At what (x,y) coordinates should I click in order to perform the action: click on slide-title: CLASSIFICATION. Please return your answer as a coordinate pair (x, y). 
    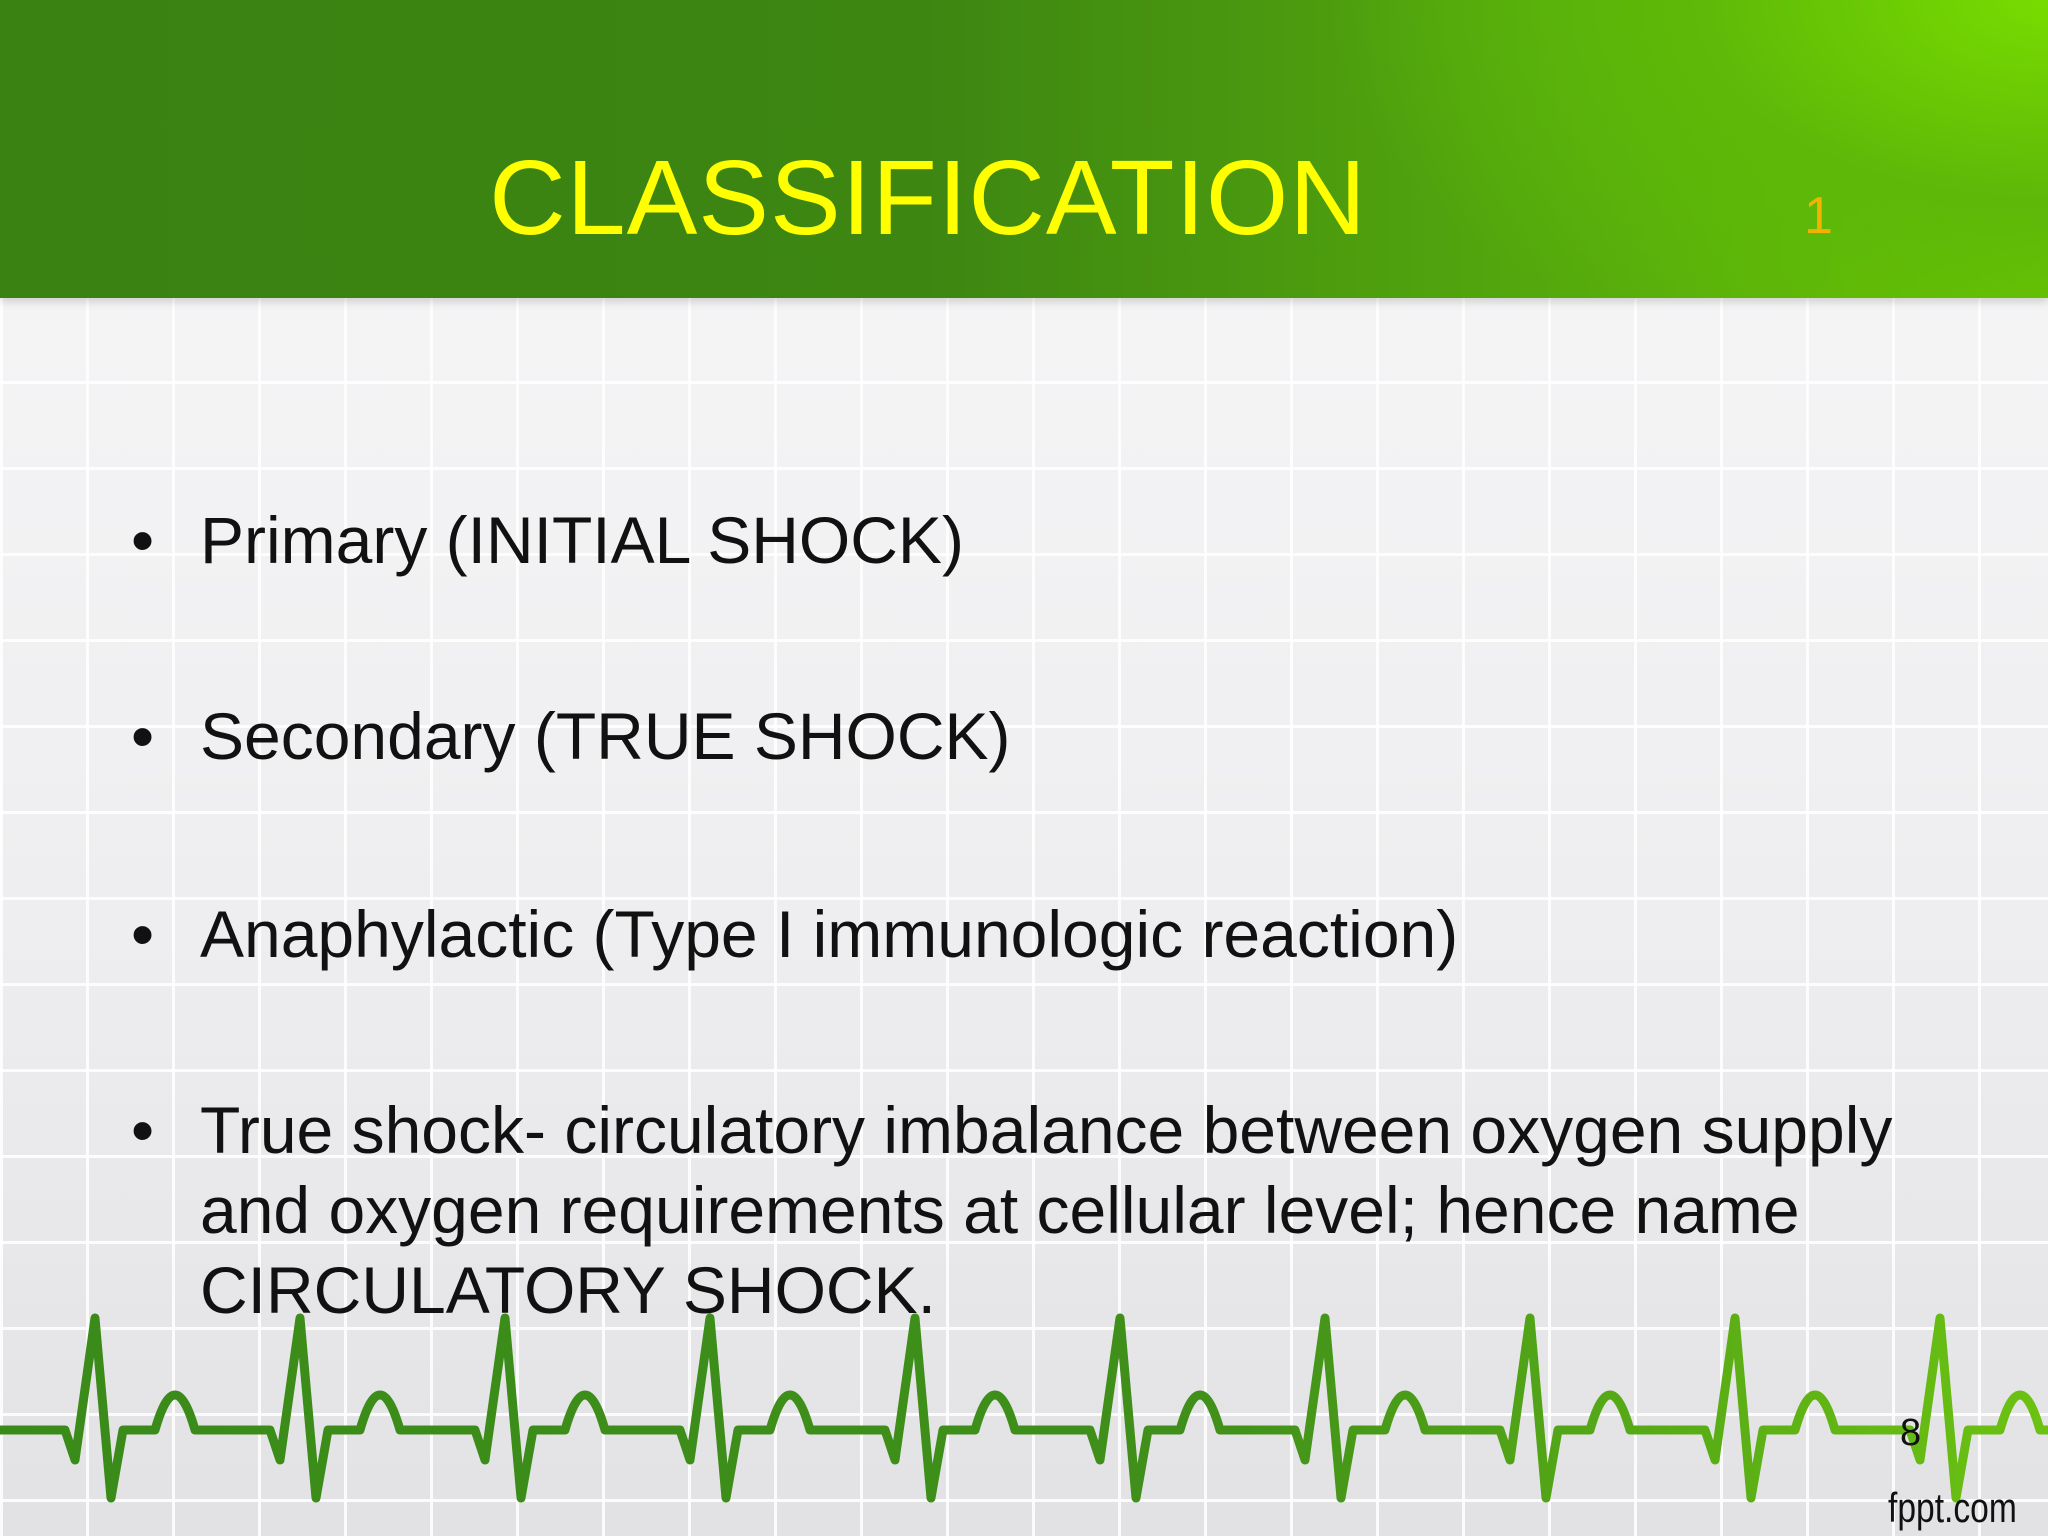
    Looking at the image, I should click on (928, 198).